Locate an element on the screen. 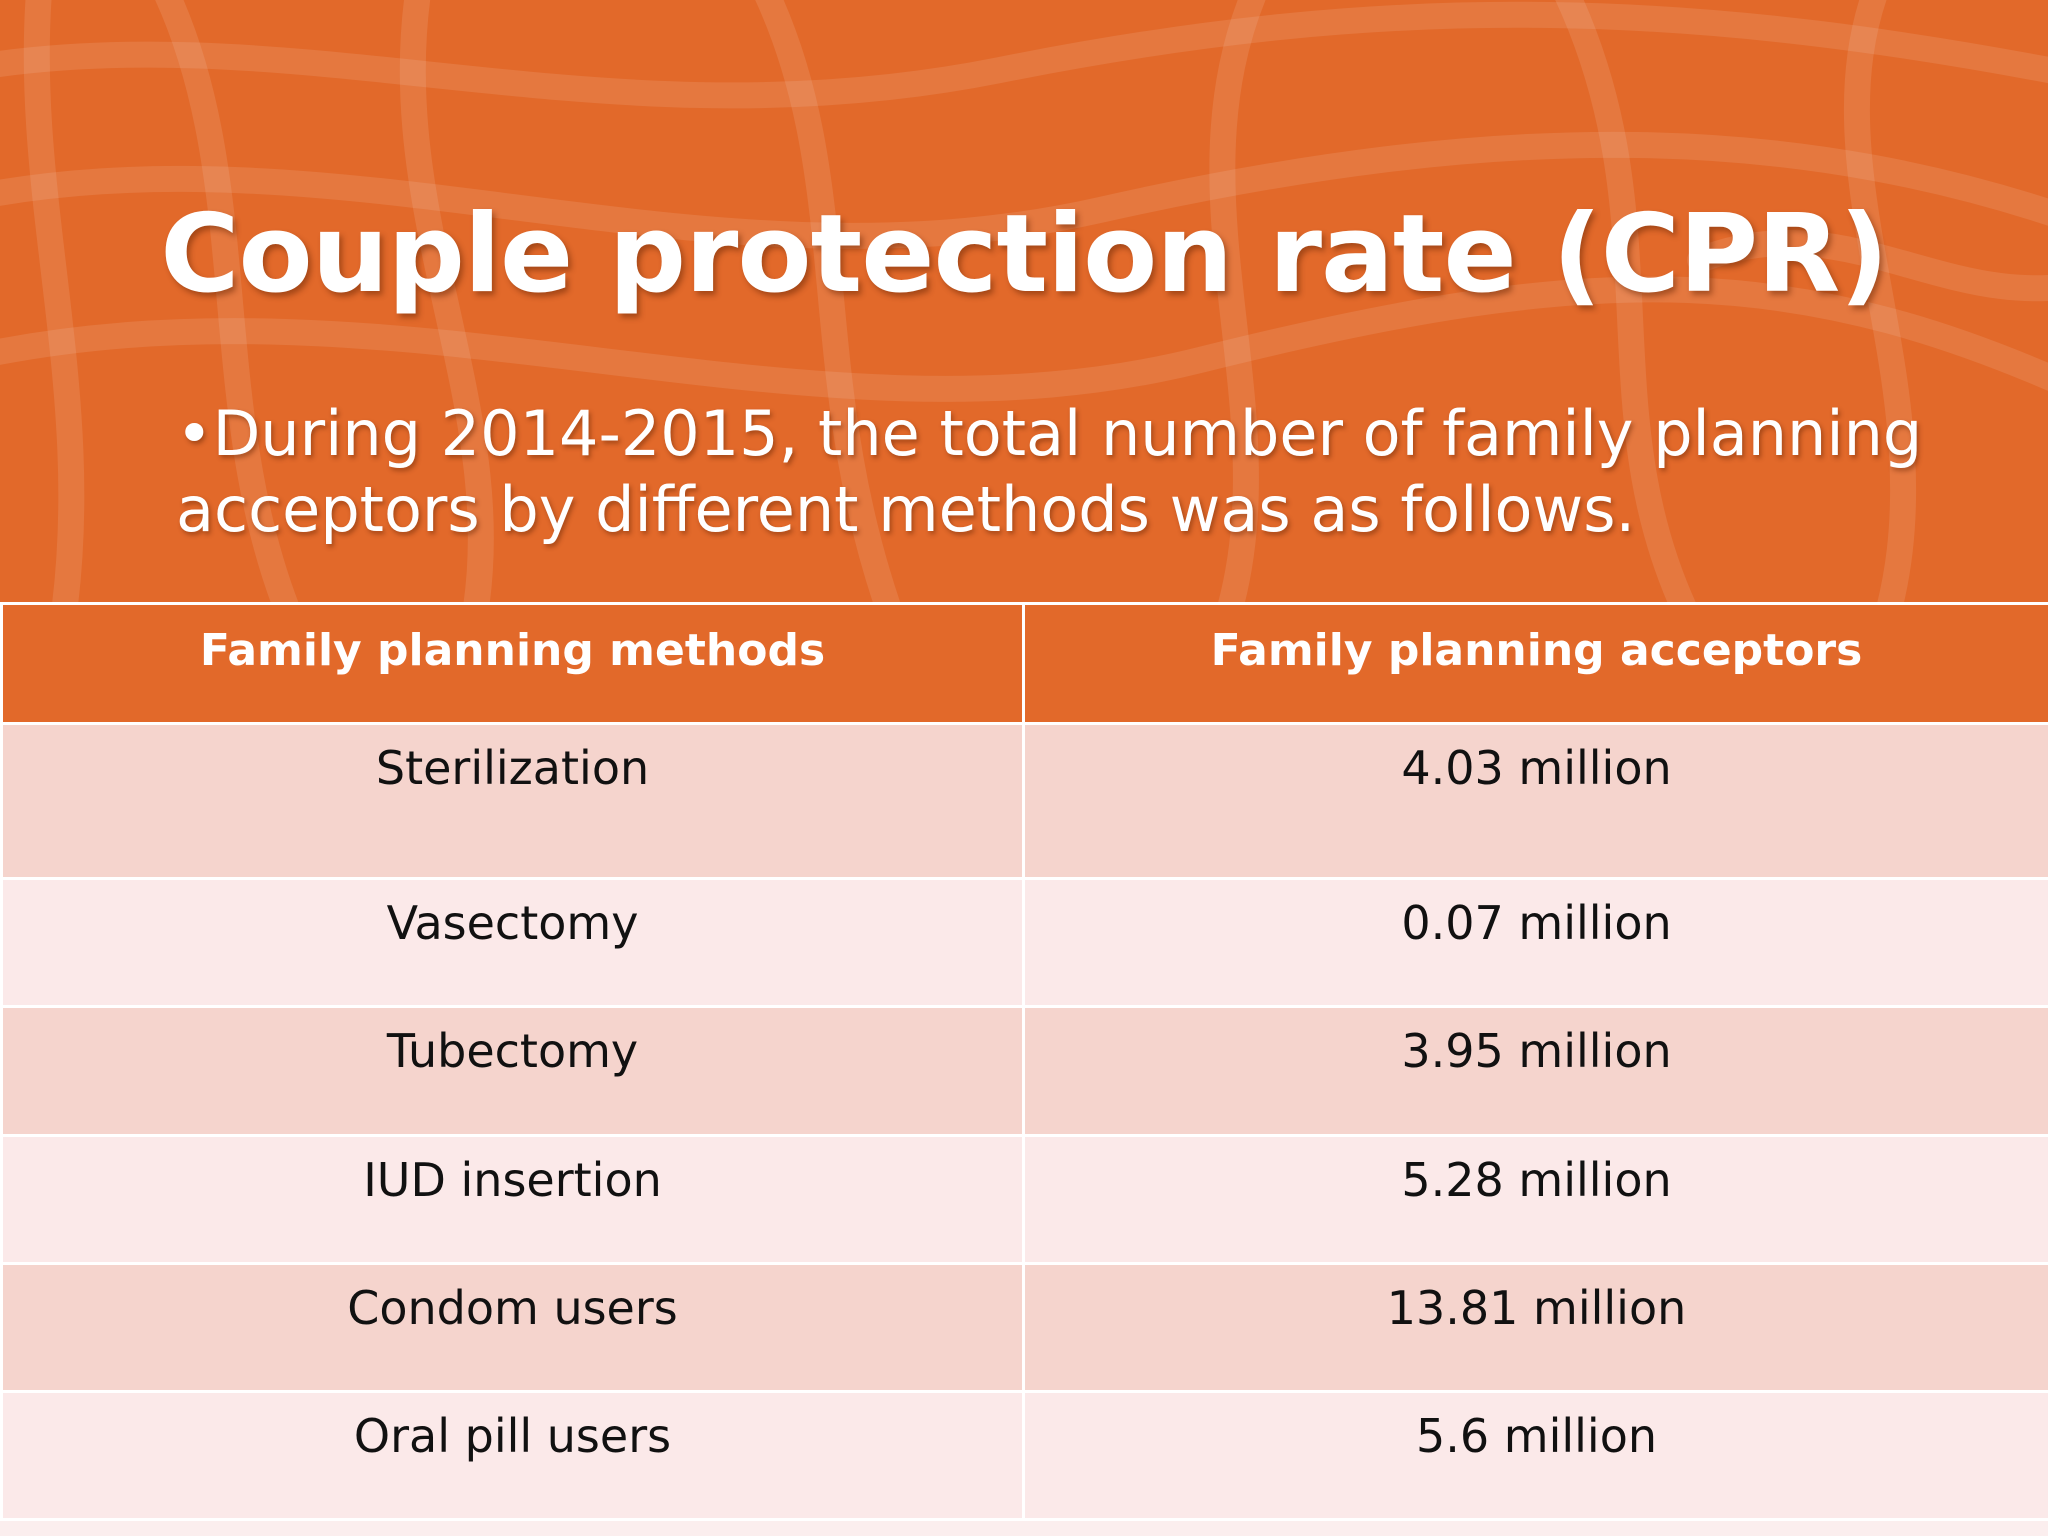 Image resolution: width=2048 pixels, height=1536 pixels. table-row: Sterilization 4.03 million is located at coordinates (1024, 801).